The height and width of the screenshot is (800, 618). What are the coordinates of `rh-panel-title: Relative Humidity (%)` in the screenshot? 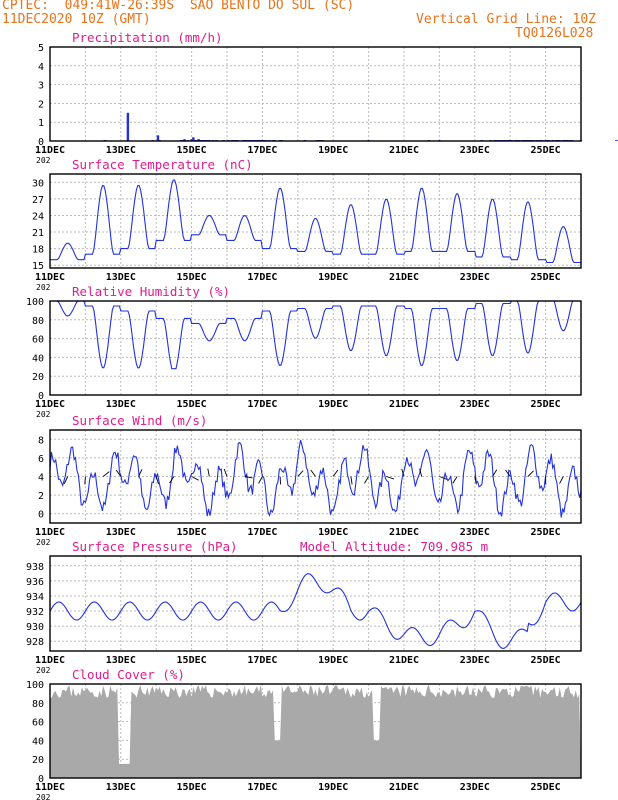 It's located at (151, 291).